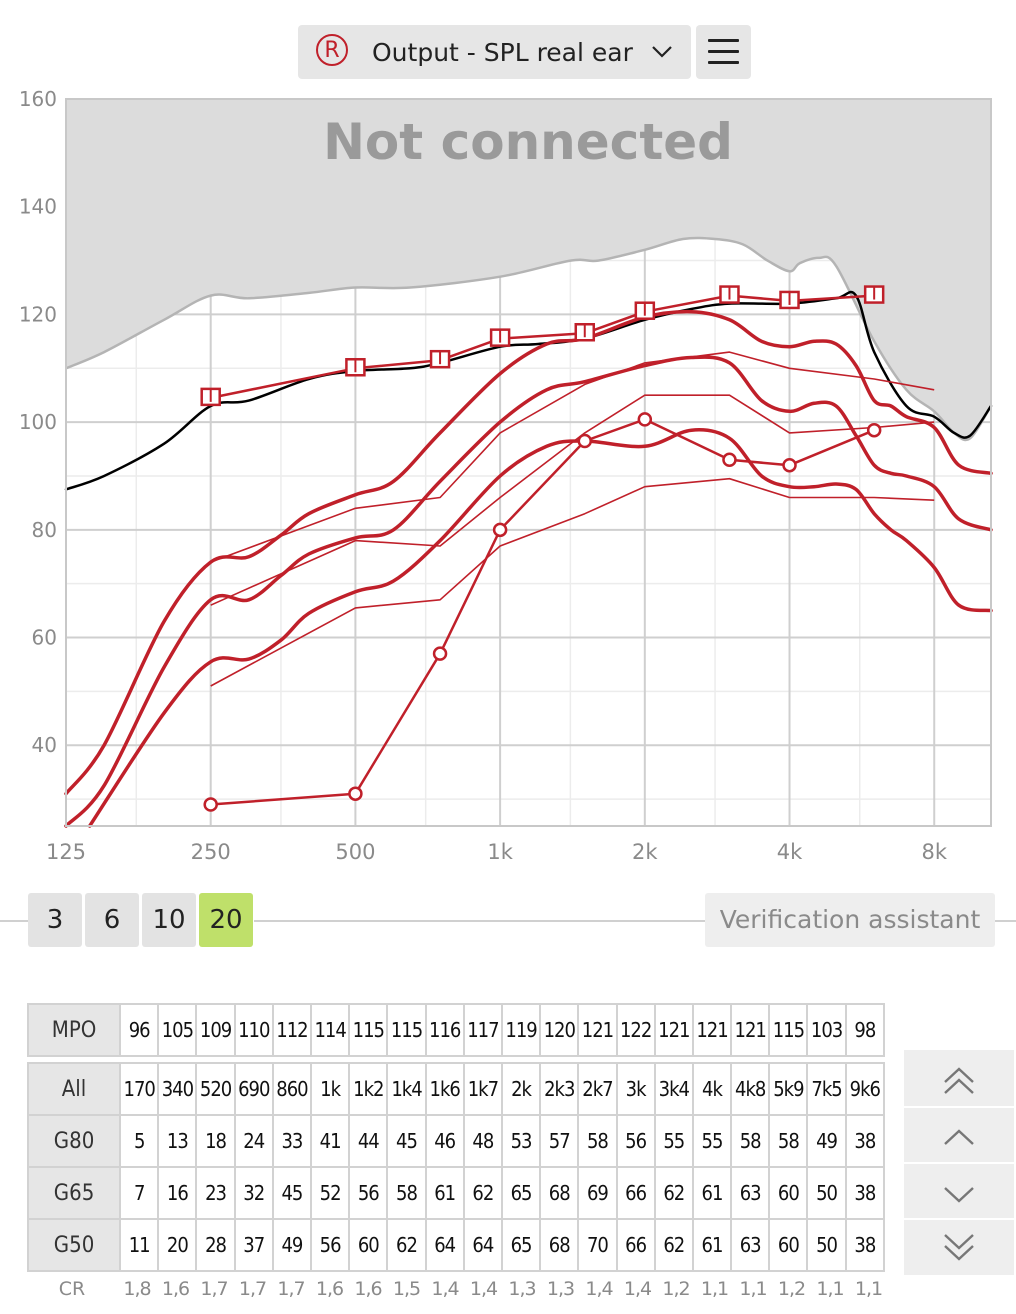 Image resolution: width=1016 pixels, height=1314 pixels. What do you see at coordinates (292, 1030) in the screenshot?
I see `mpo-cell: 112` at bounding box center [292, 1030].